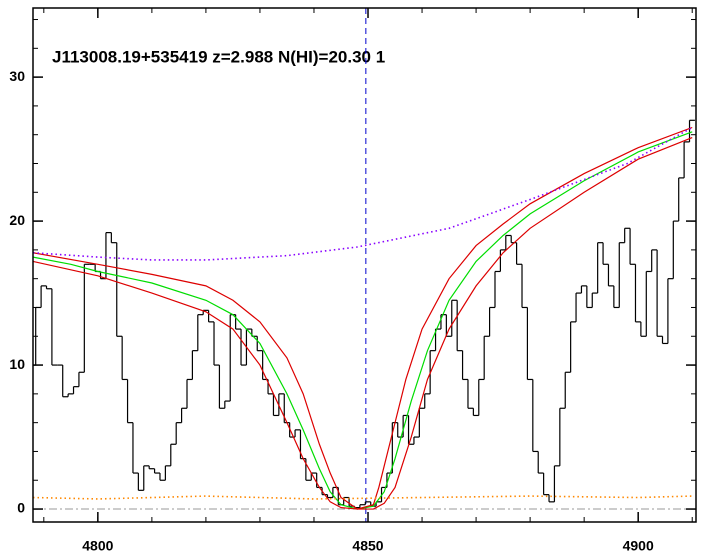 This screenshot has height=556, width=704. Describe the element at coordinates (21, 508) in the screenshot. I see `y-tick-label: 0` at that location.